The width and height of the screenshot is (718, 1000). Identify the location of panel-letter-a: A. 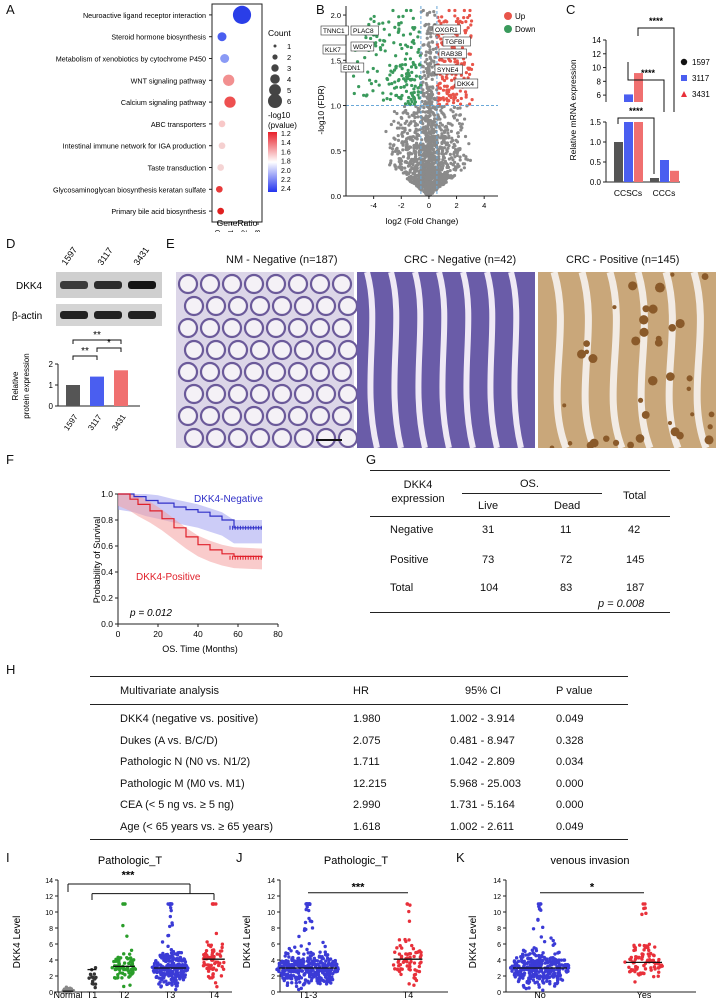
(10, 9).